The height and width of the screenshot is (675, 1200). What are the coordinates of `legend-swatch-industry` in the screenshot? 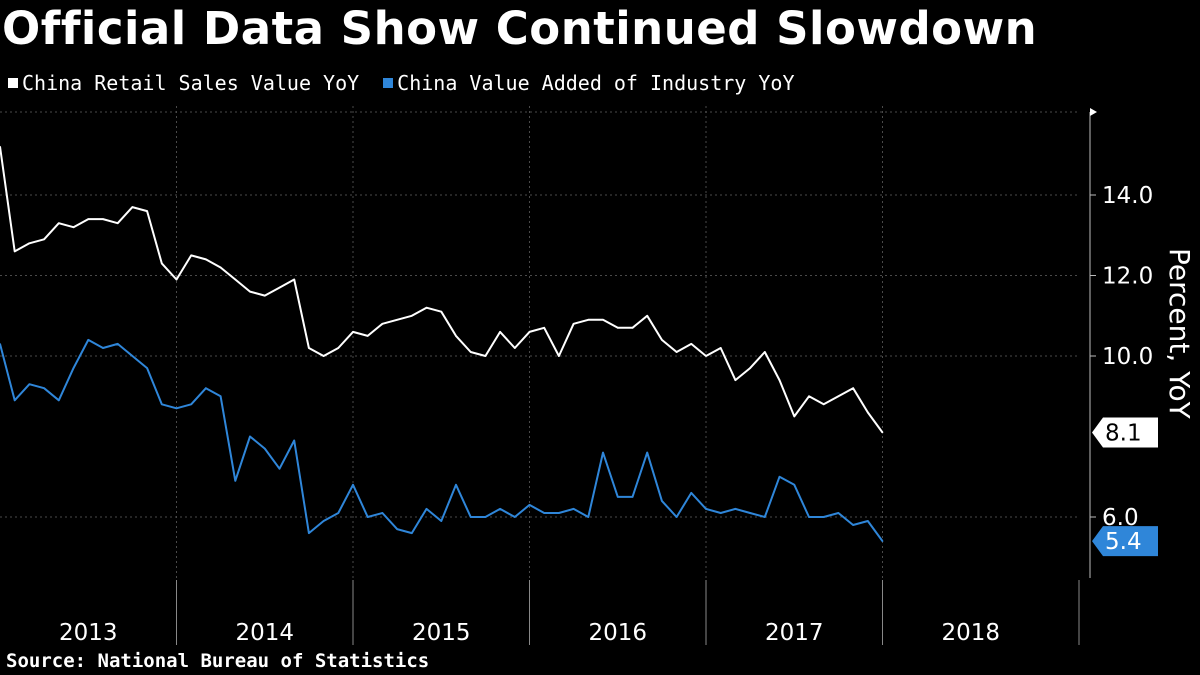 It's located at (388, 83).